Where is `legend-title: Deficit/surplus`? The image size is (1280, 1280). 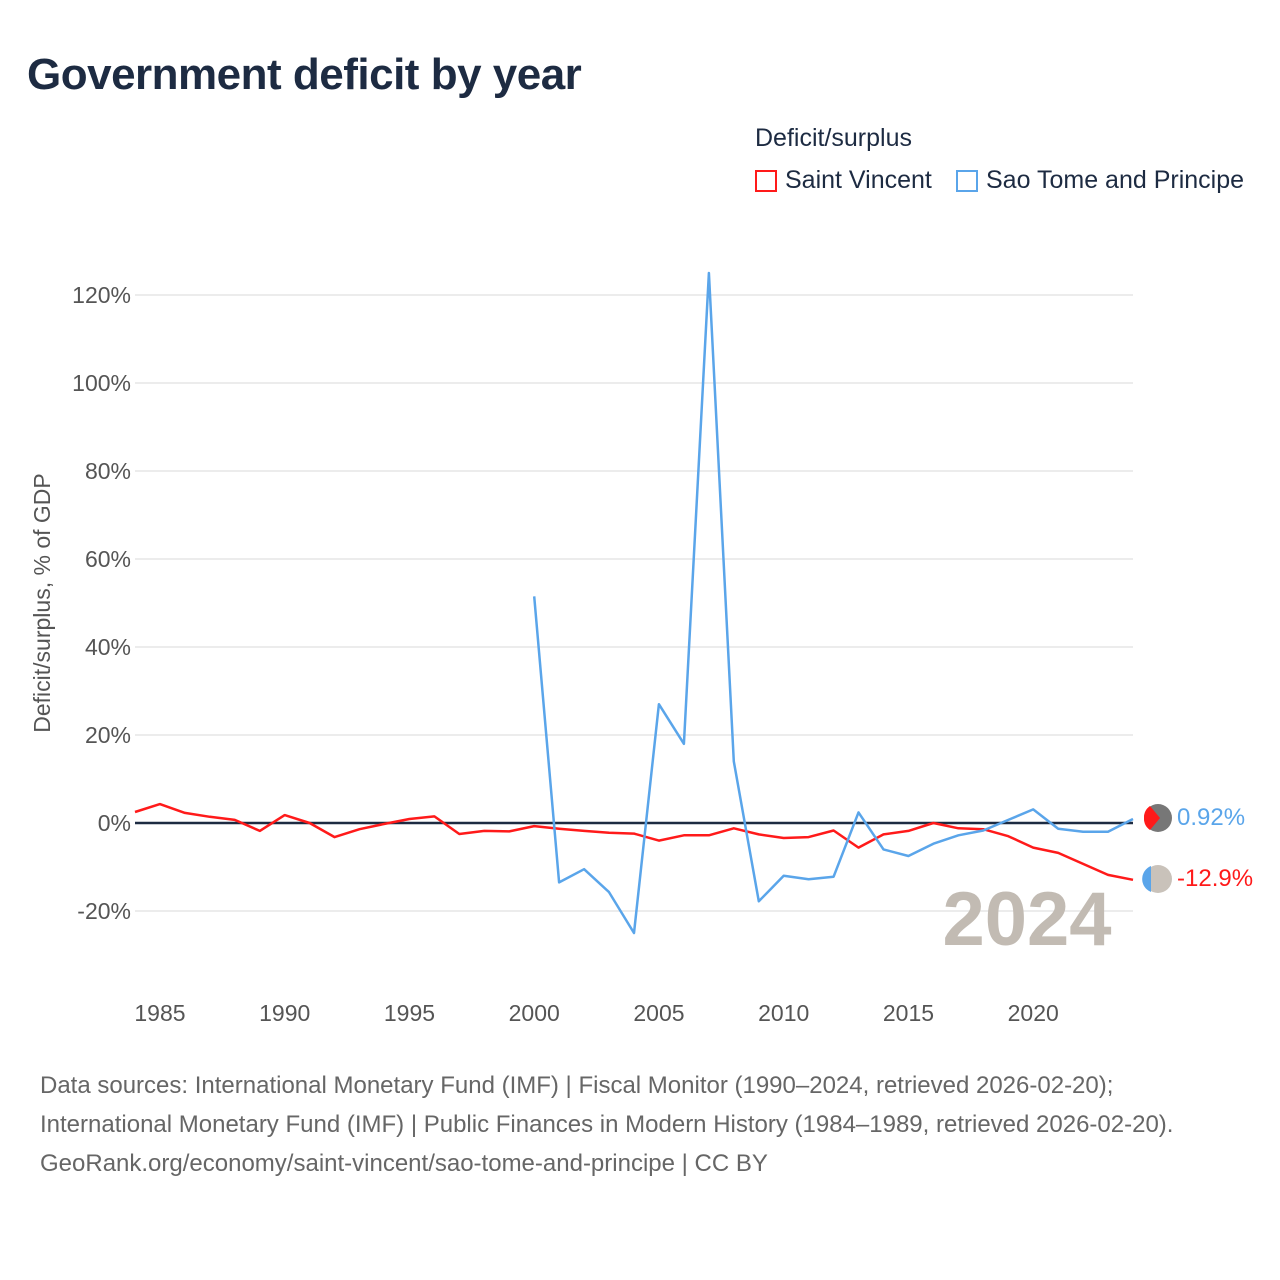 legend-title: Deficit/surplus is located at coordinates (833, 138).